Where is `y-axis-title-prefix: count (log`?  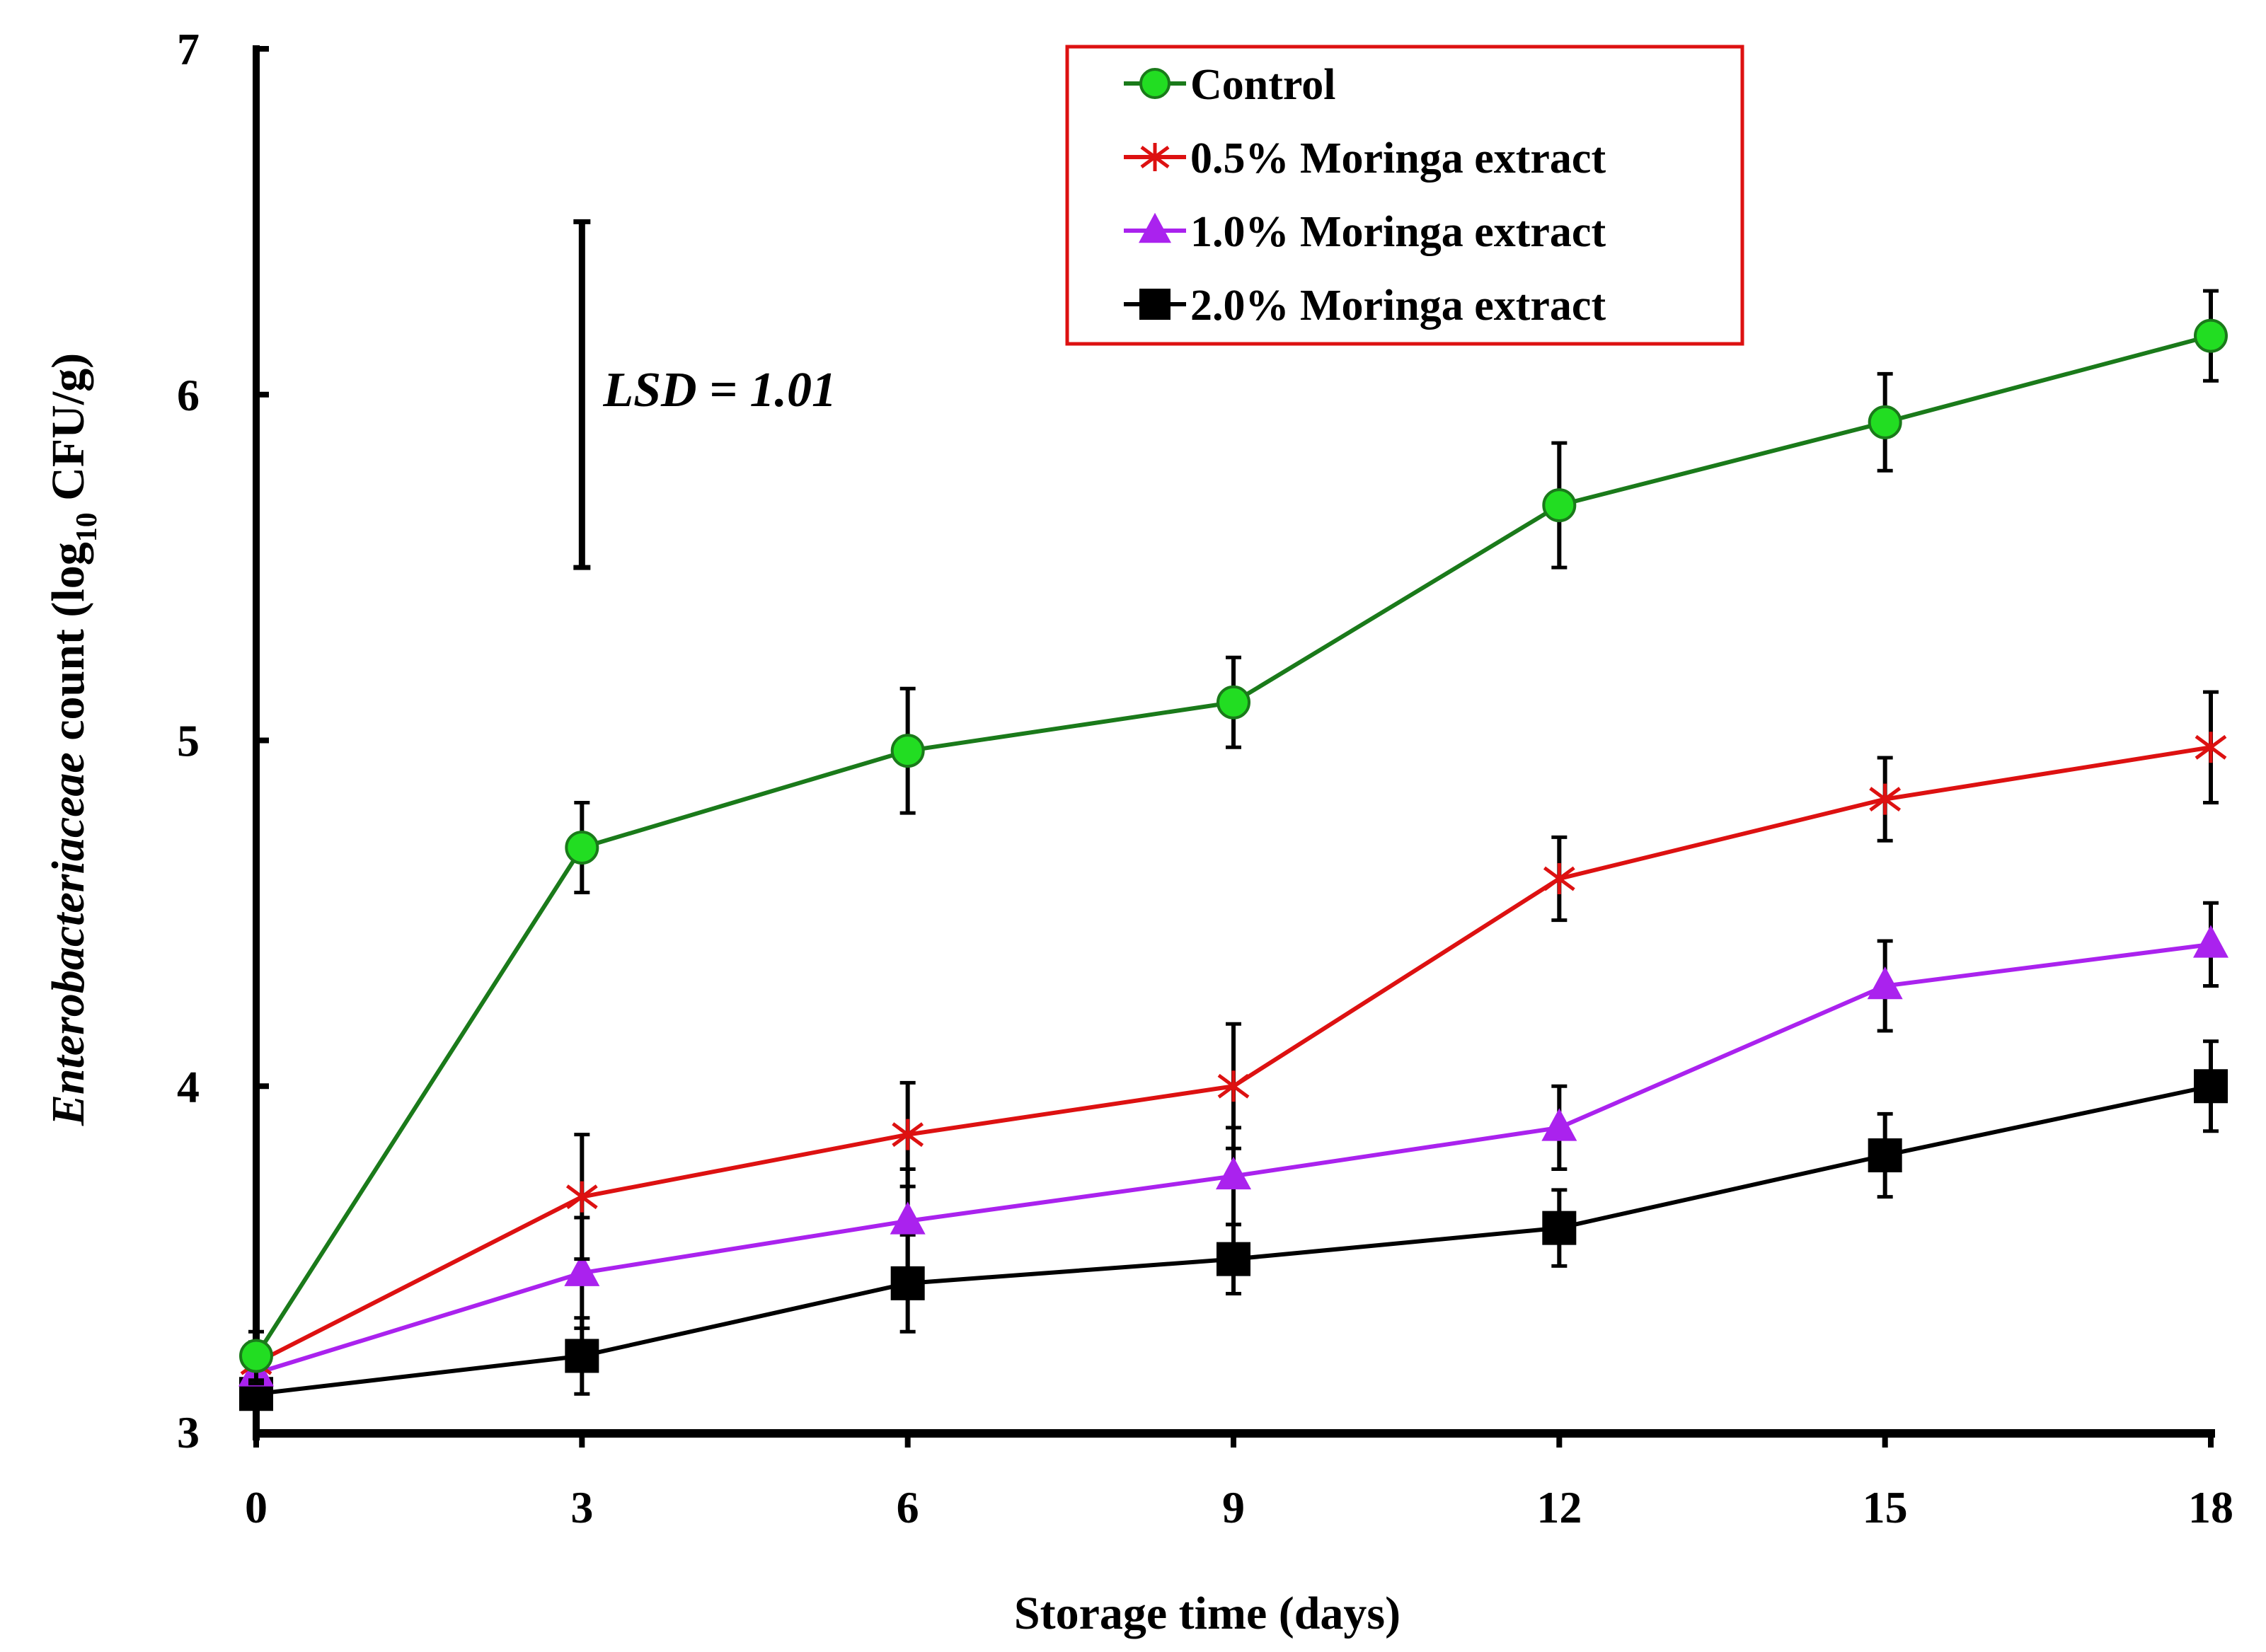 y-axis-title-prefix: count (log is located at coordinates (68, 647).